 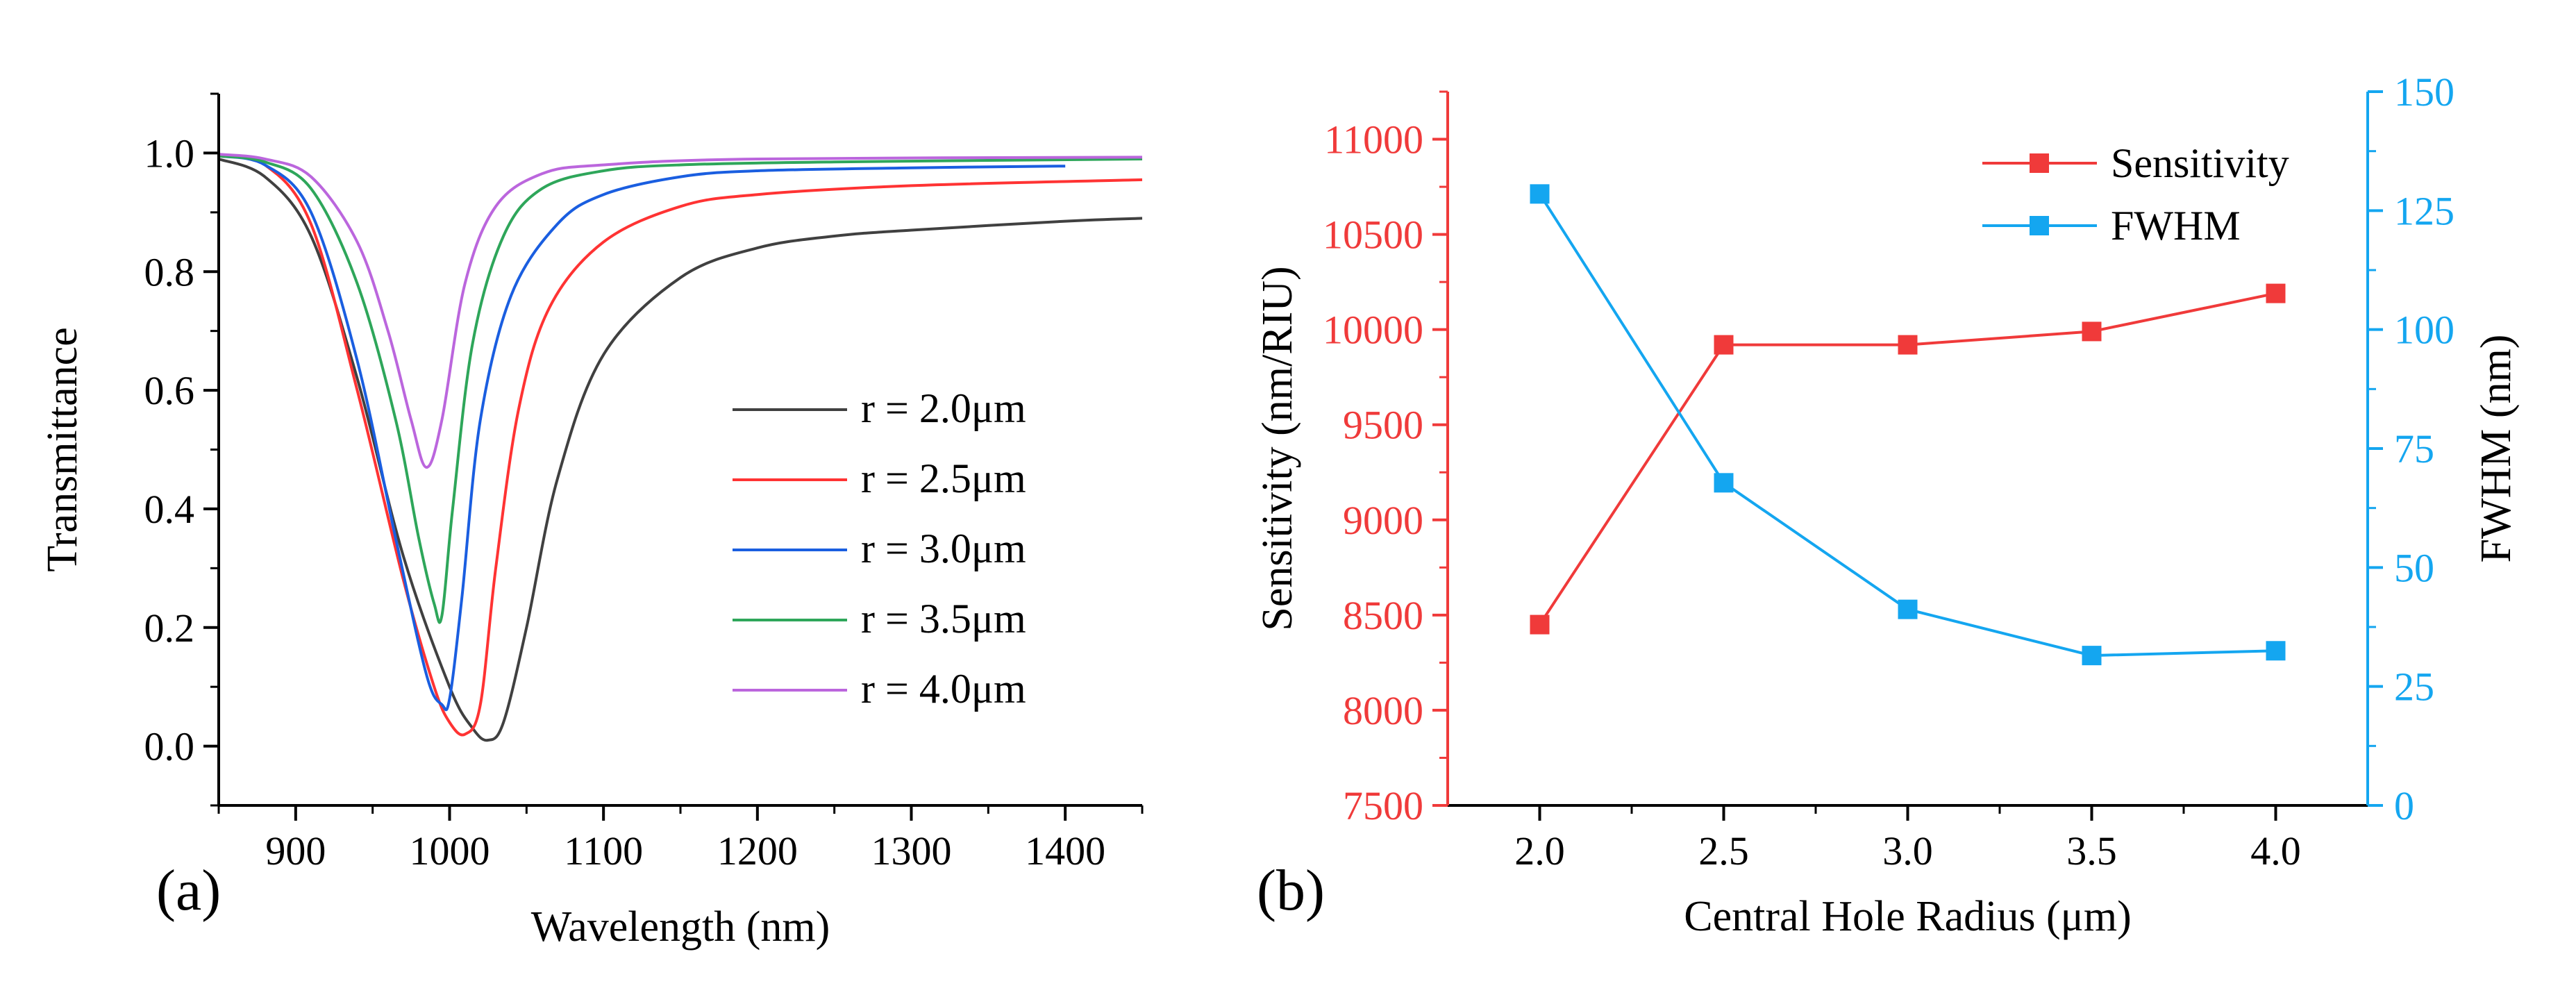 What do you see at coordinates (1383, 425) in the screenshot?
I see `panel-b-left-y-tick-label: 9500` at bounding box center [1383, 425].